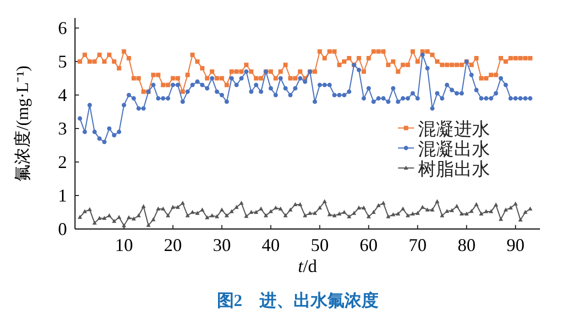 The image size is (572, 324). What do you see at coordinates (123, 245) in the screenshot?
I see `x-tick-label: 10` at bounding box center [123, 245].